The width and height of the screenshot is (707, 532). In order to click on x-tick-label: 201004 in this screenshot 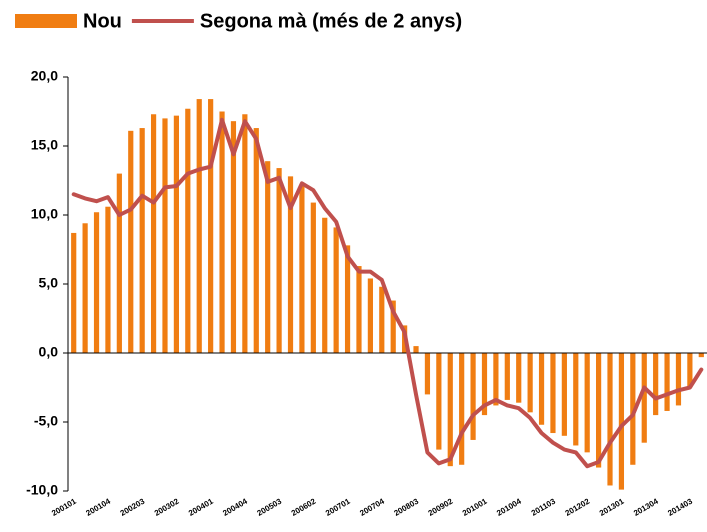, I will do `click(509, 506)`.